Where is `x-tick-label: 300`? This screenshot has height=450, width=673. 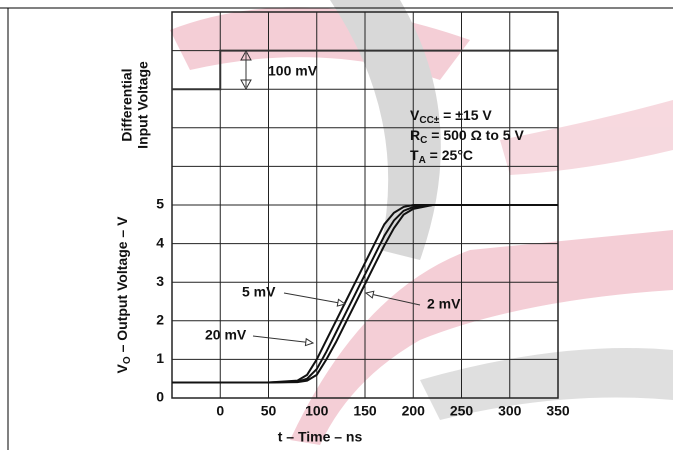
x-tick-label: 300 is located at coordinates (510, 411).